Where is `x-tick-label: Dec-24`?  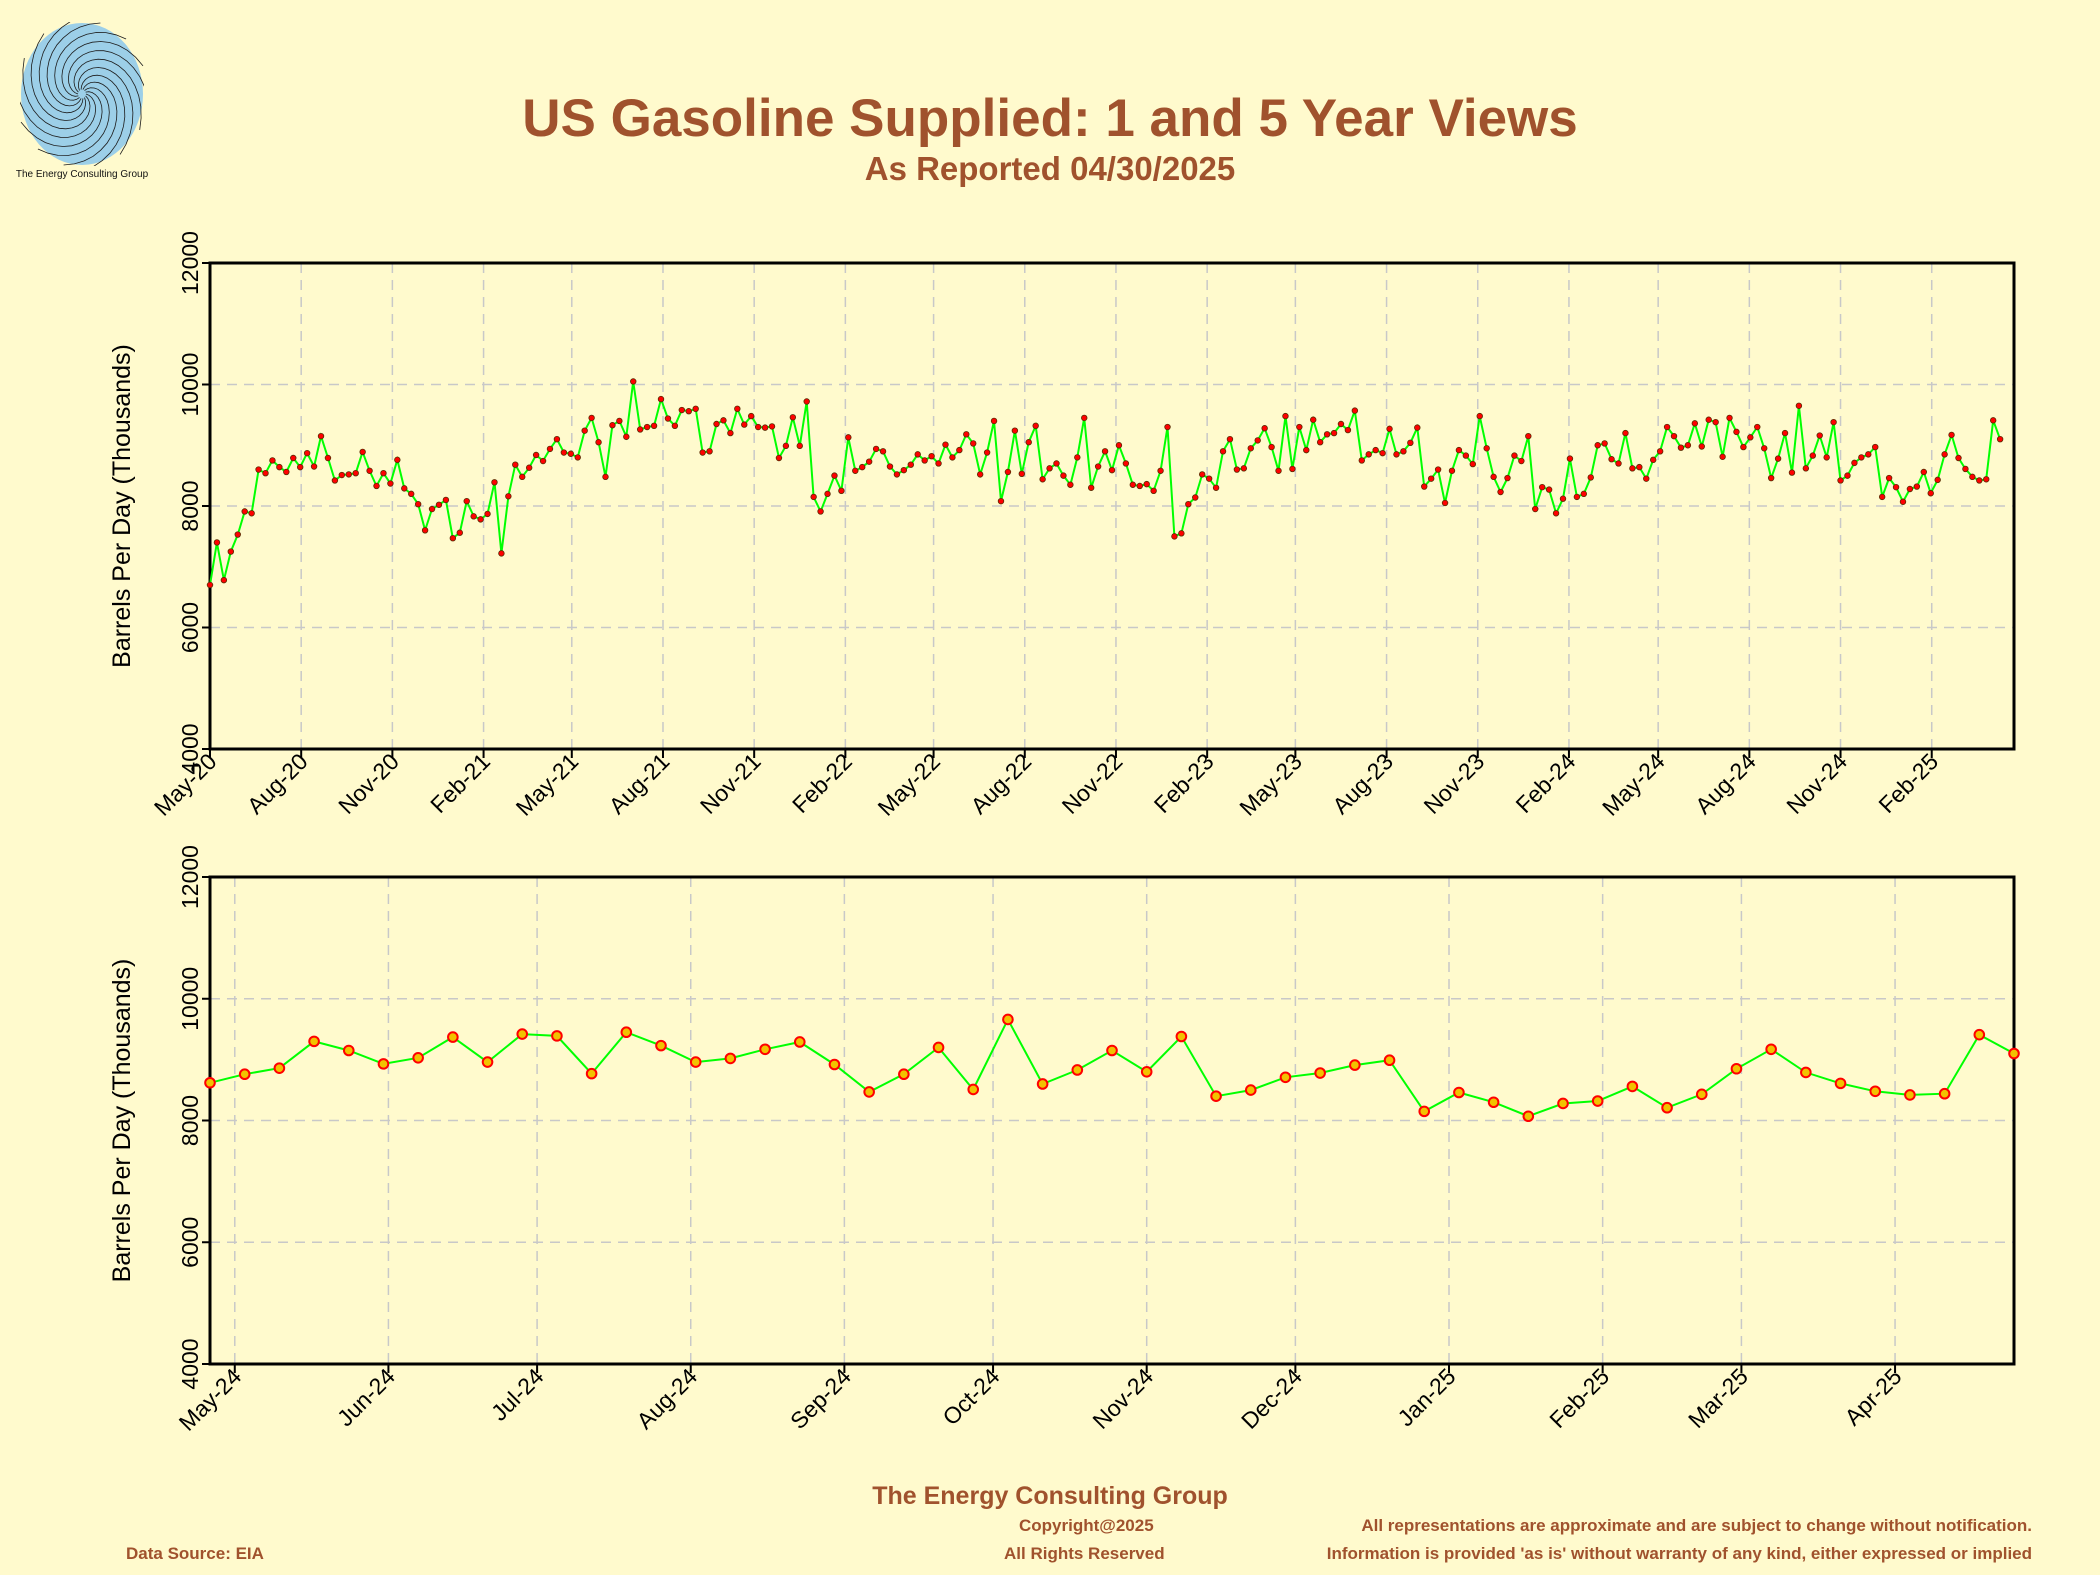
x-tick-label: Dec-24 is located at coordinates (1271, 1398).